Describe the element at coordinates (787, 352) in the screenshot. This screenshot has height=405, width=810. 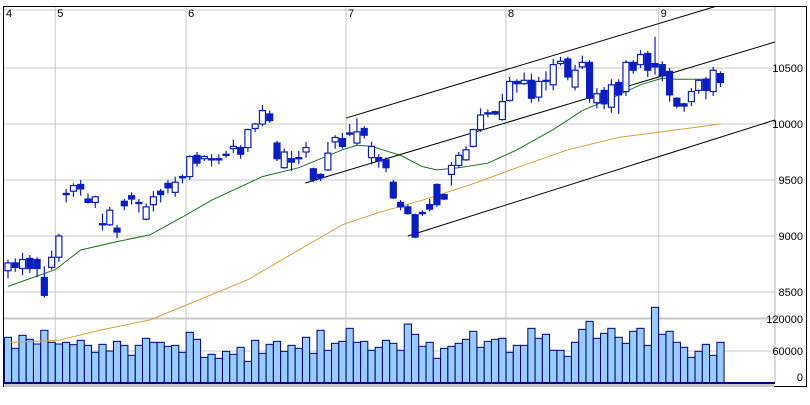
I see `volume-tick-label: 60000` at that location.